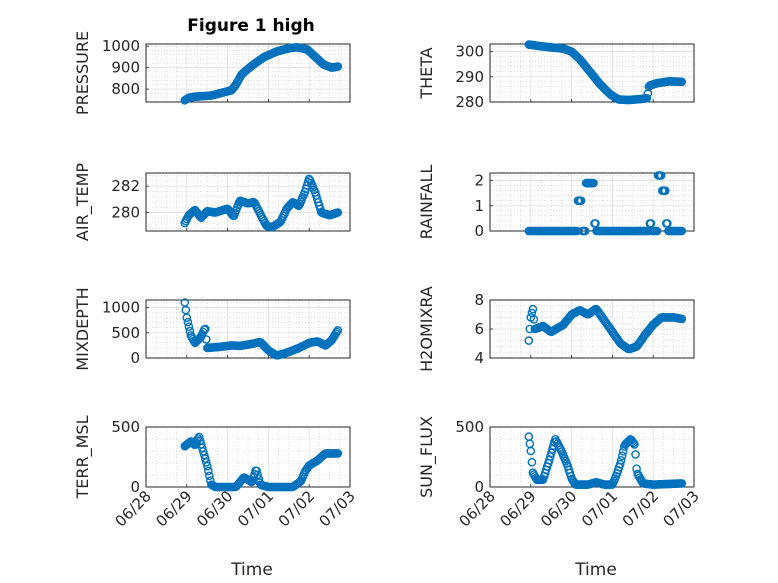 The image size is (778, 583). I want to click on y-tick-label: 282, so click(125, 186).